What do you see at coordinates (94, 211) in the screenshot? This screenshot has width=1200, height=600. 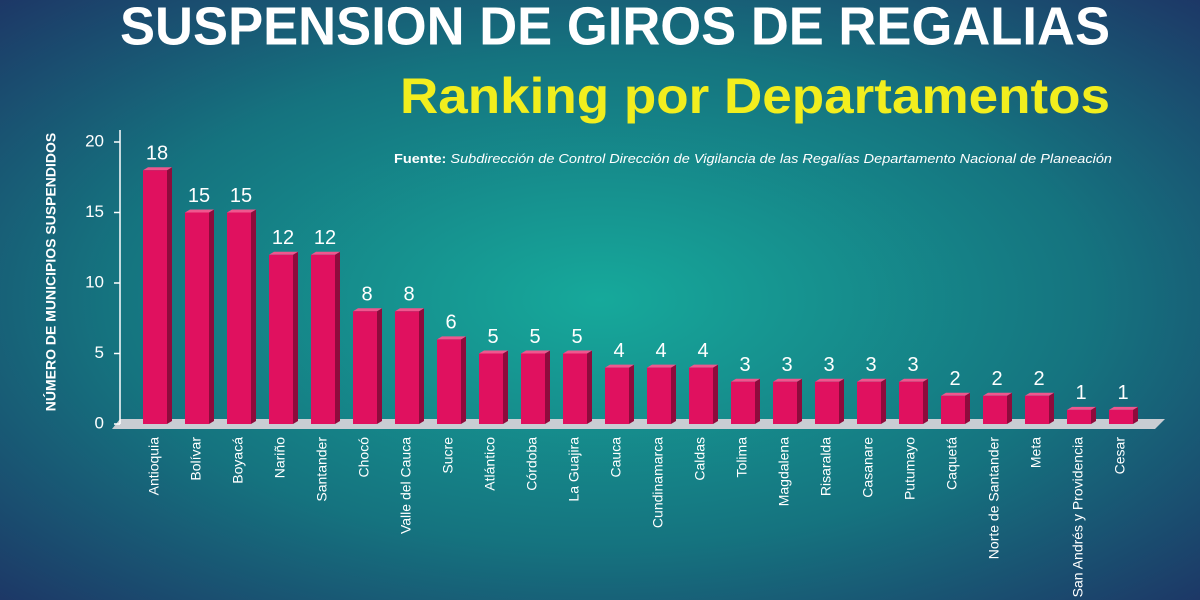 I see `y-tick-label: 15` at bounding box center [94, 211].